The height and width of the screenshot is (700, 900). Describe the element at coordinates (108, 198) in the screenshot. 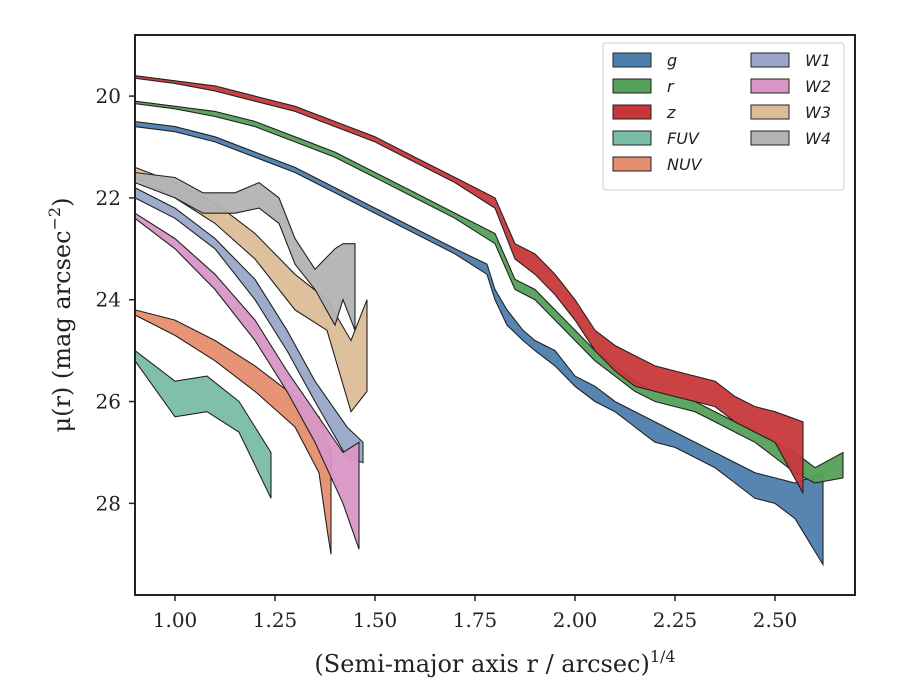

I see `y-tick-label: 22` at that location.